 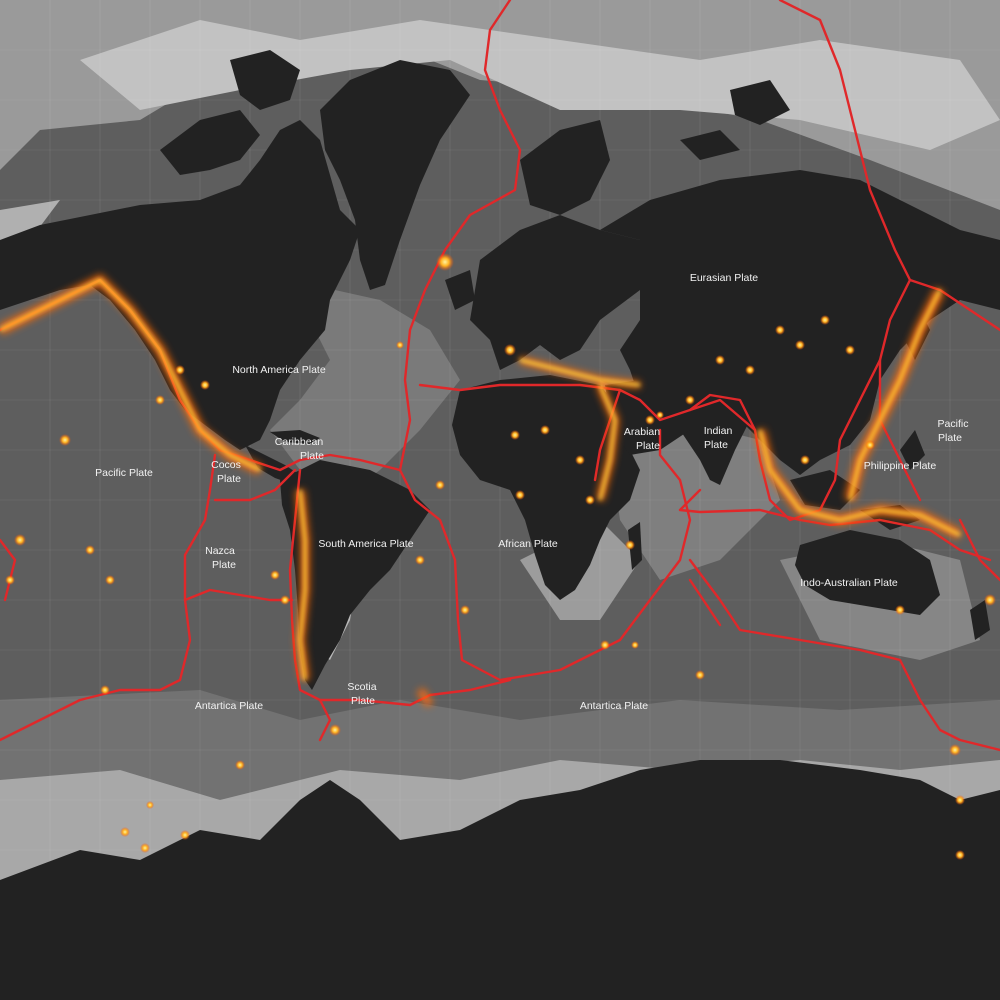 I want to click on south-america-land, so click(x=355, y=575).